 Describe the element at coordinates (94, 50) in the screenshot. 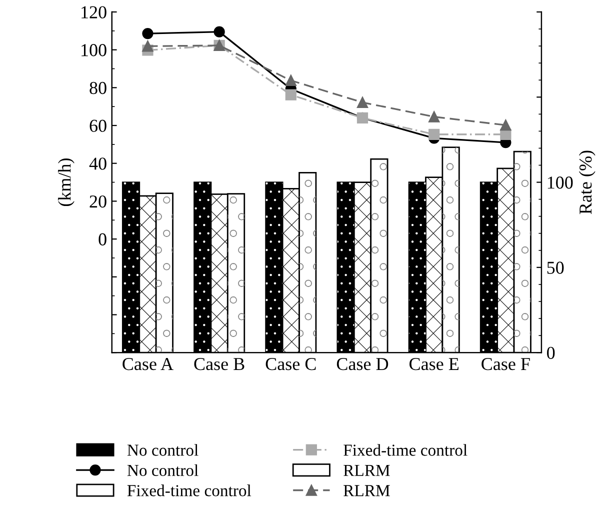

I see `y-tick-label: 100` at that location.